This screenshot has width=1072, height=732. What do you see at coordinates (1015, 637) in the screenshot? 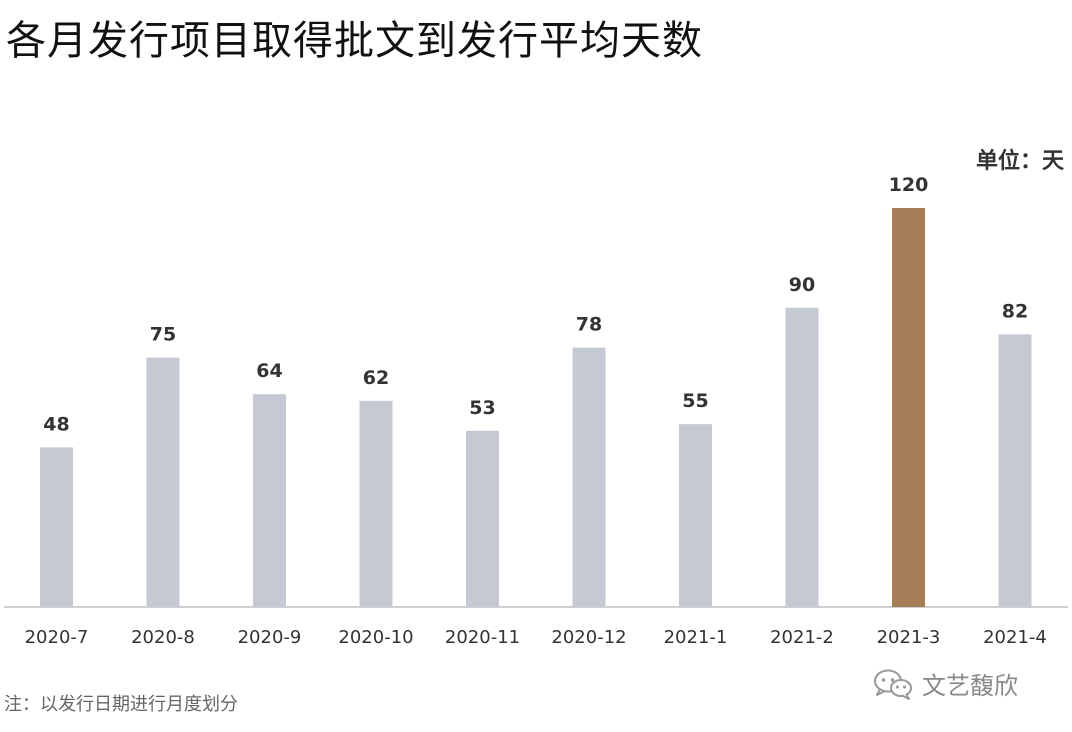
I see `x-tick-2021-4: 2021-4` at bounding box center [1015, 637].